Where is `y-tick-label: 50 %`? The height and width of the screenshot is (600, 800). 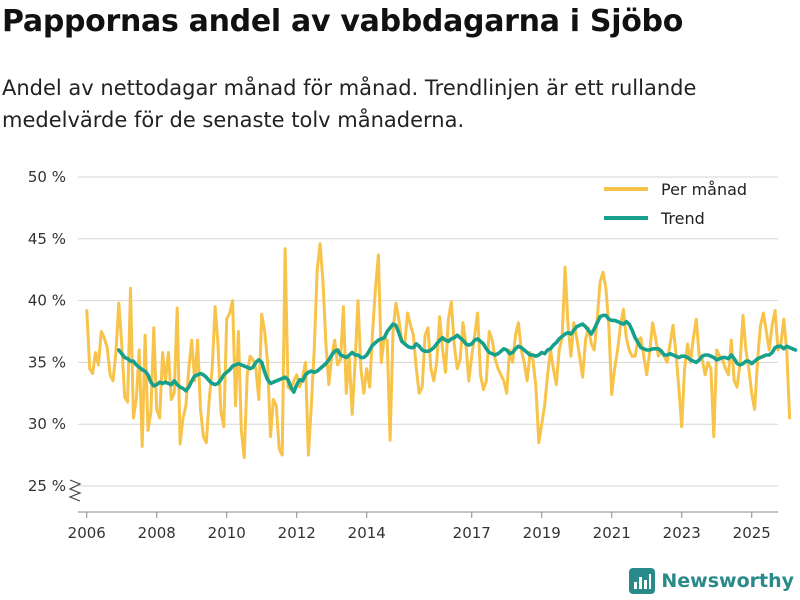
y-tick-label: 50 % is located at coordinates (47, 177).